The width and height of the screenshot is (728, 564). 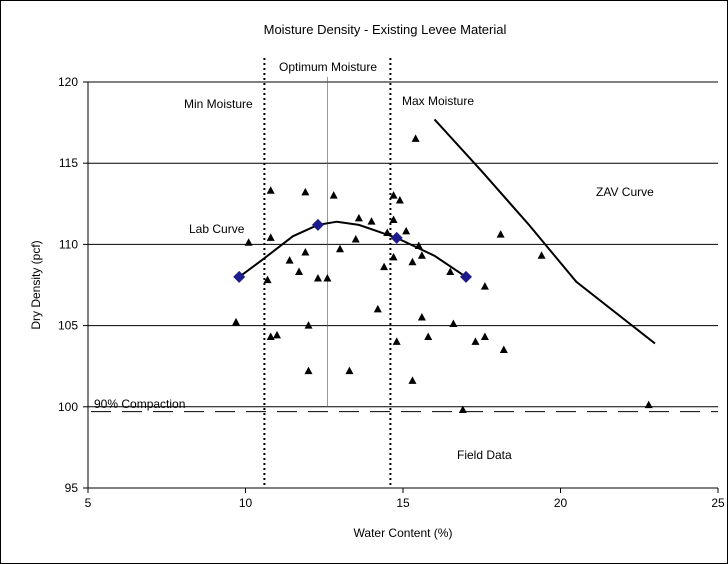 What do you see at coordinates (139, 404) in the screenshot?
I see `compaction-label: 90% Compaction` at bounding box center [139, 404].